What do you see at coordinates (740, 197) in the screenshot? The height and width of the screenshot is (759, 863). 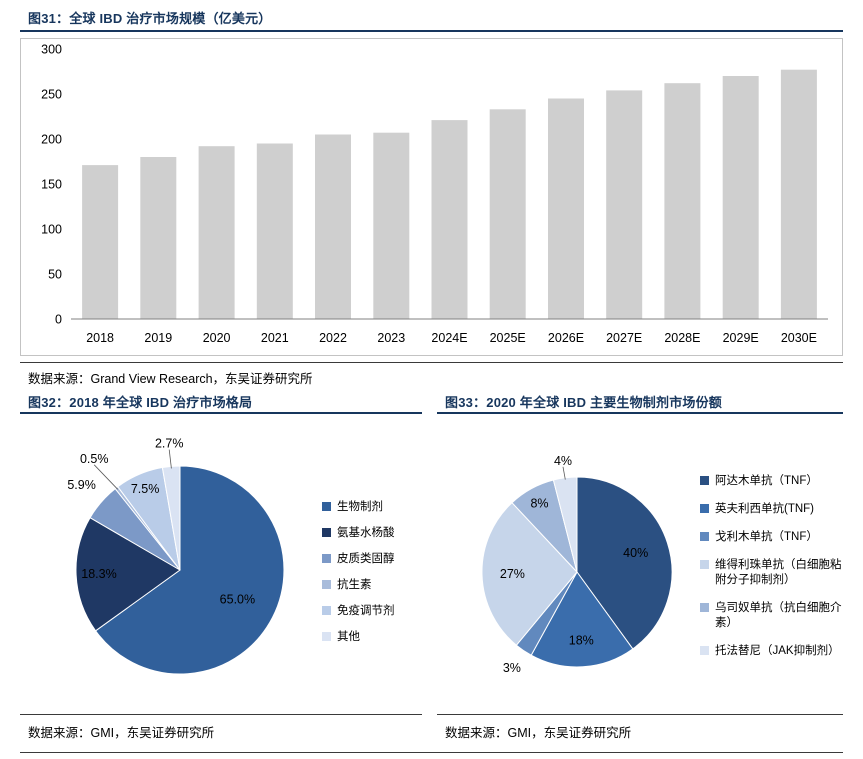 I see `bar-2029E` at bounding box center [740, 197].